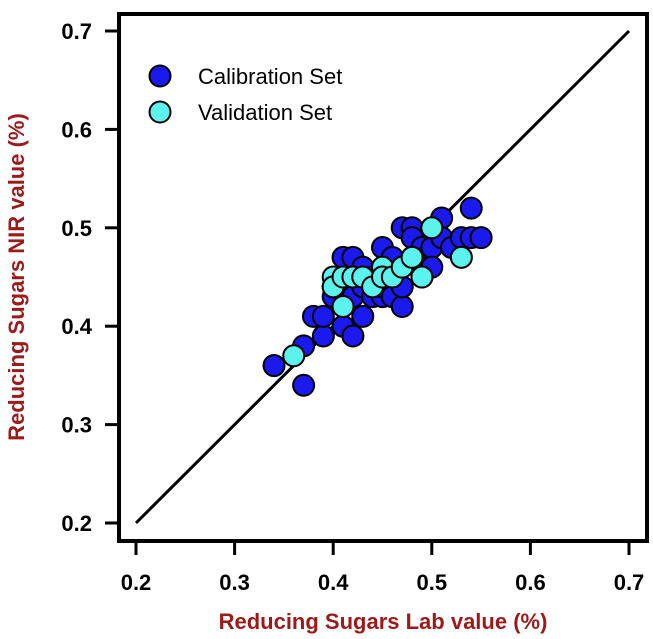 This screenshot has height=639, width=653. What do you see at coordinates (76, 523) in the screenshot?
I see `y-tick-label: 0.2` at bounding box center [76, 523].